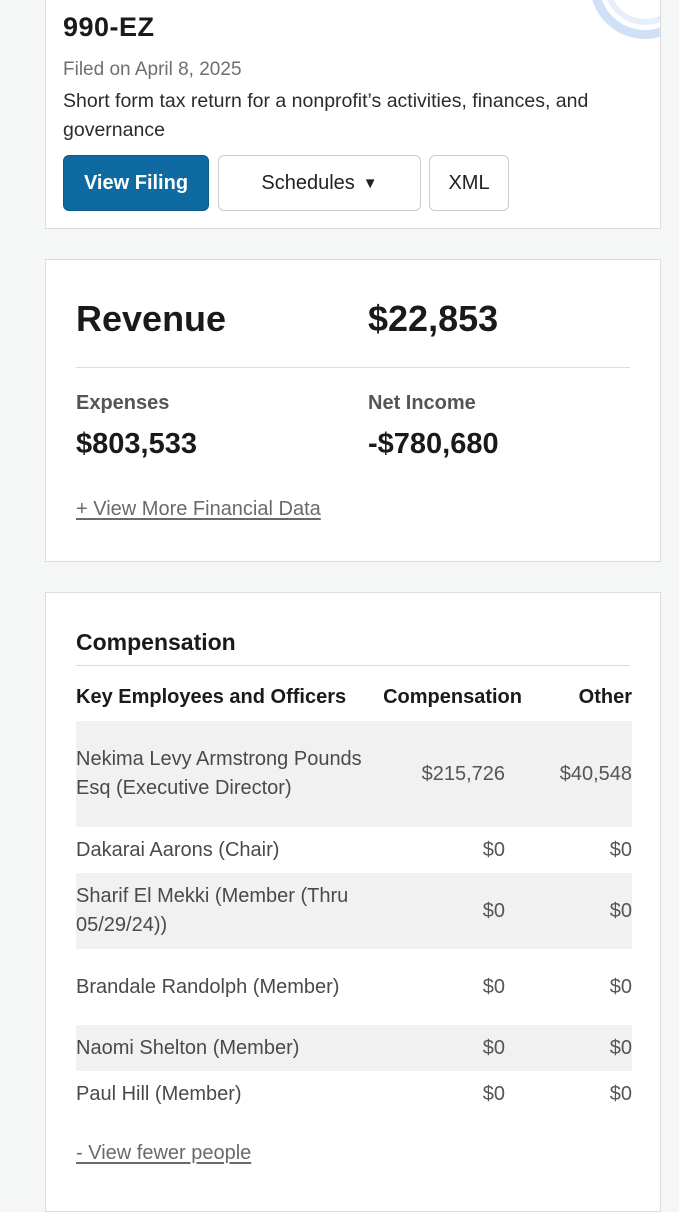  Describe the element at coordinates (123, 403) in the screenshot. I see `expenses-label: Expenses` at that location.